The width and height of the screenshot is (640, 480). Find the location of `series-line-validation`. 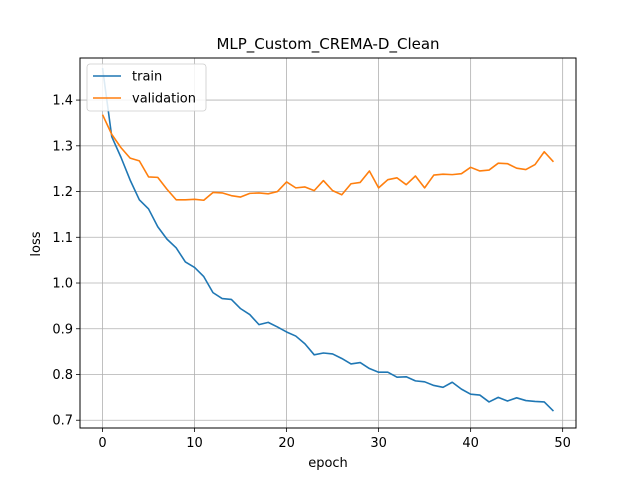

series-line-validation is located at coordinates (328, 158).